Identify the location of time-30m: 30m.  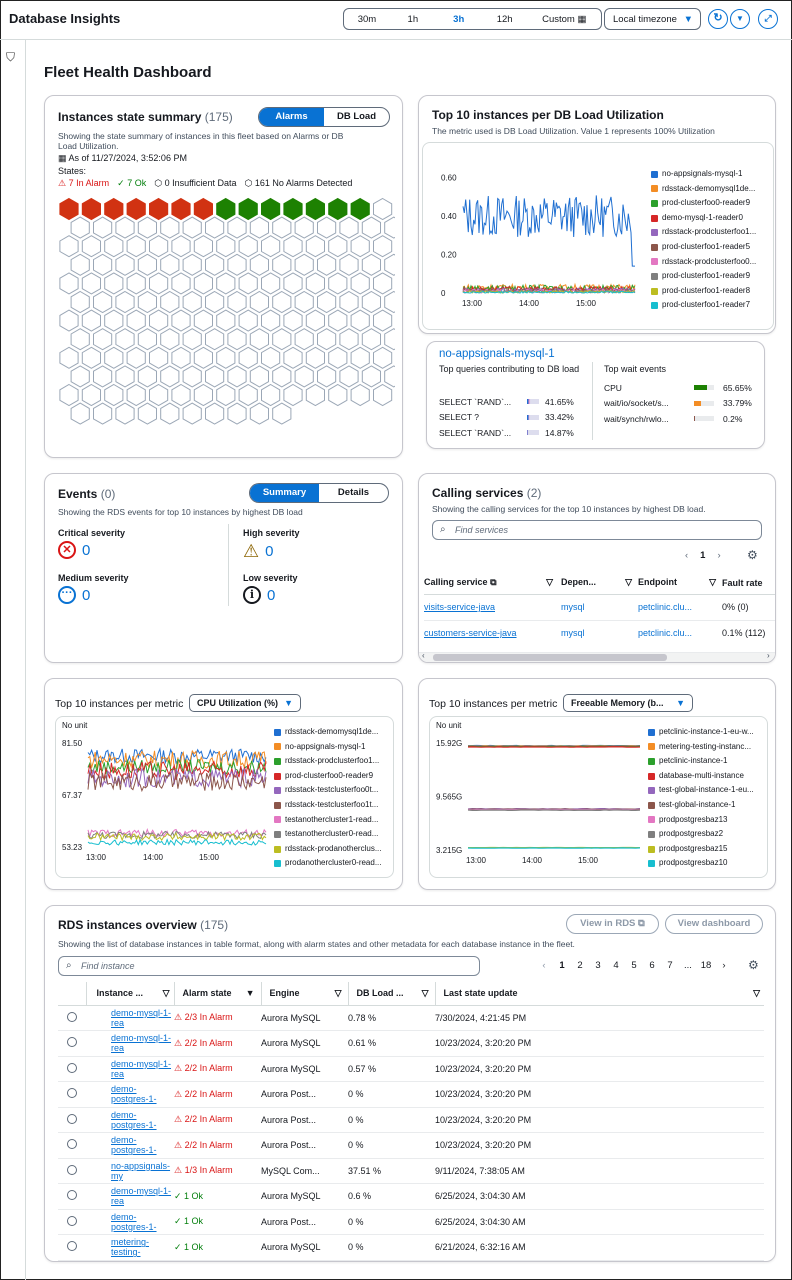
(367, 19).